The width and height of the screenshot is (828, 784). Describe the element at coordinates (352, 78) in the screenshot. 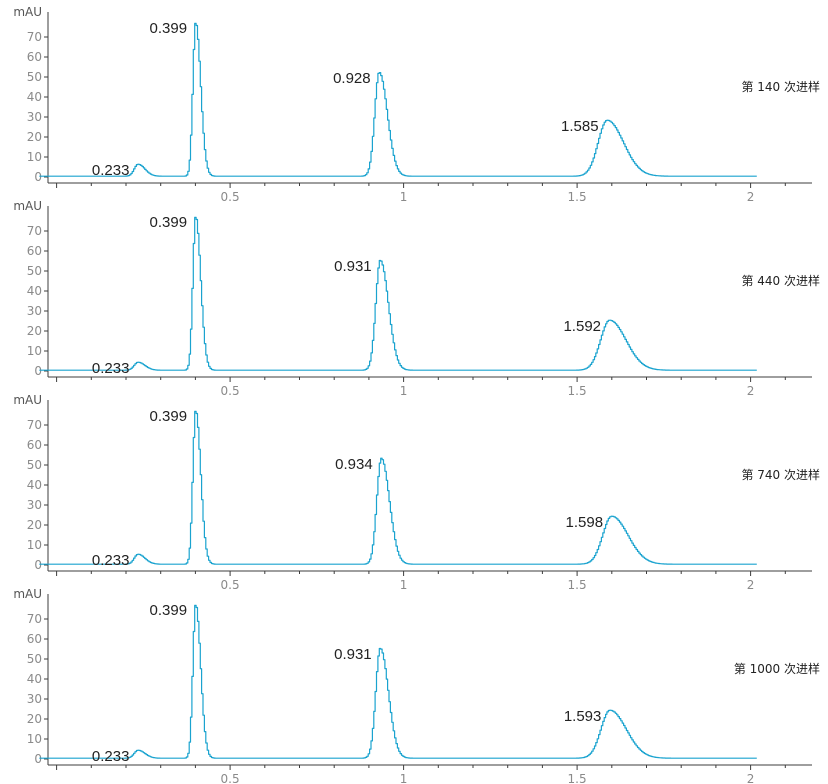

I see `peak-label: 0.928` at that location.